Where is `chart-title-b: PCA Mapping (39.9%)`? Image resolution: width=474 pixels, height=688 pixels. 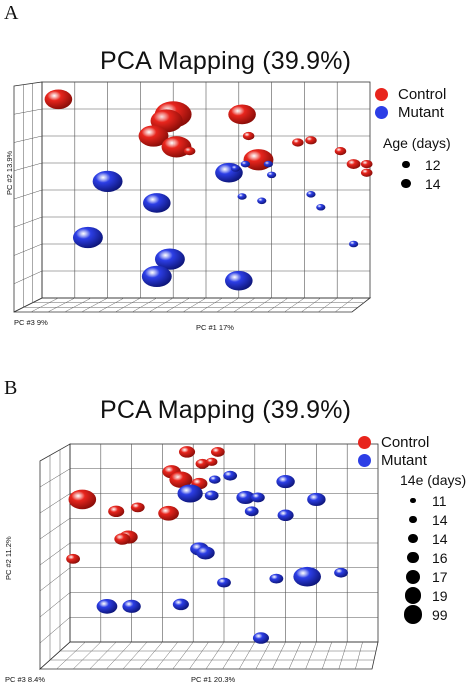 chart-title-b: PCA Mapping (39.9%) is located at coordinates (226, 410).